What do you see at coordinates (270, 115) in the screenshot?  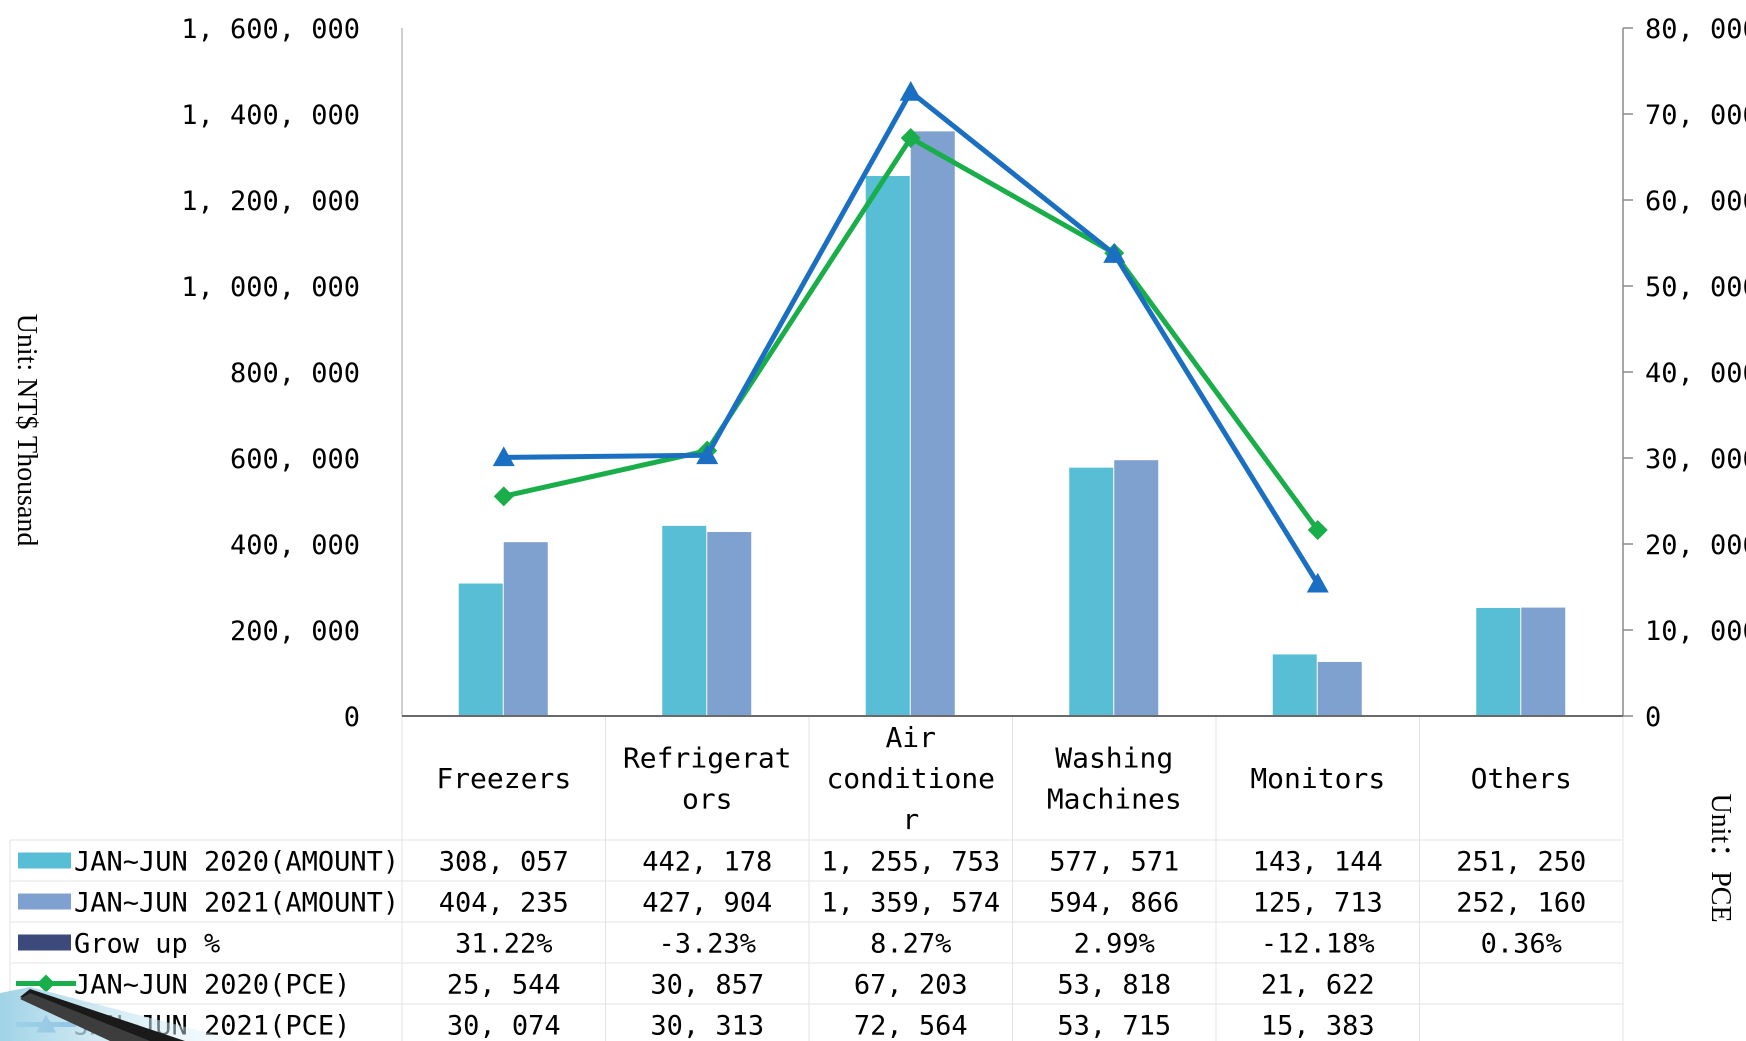 I see `y-tick-label: 1, 400, 000` at bounding box center [270, 115].